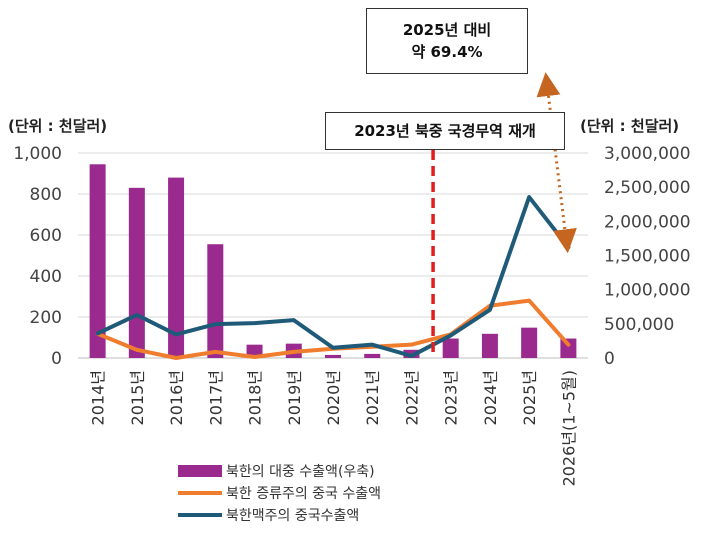 The width and height of the screenshot is (715, 537). What do you see at coordinates (629, 126) in the screenshot?
I see `right-unit-label: (단위 : 천달러)` at bounding box center [629, 126].